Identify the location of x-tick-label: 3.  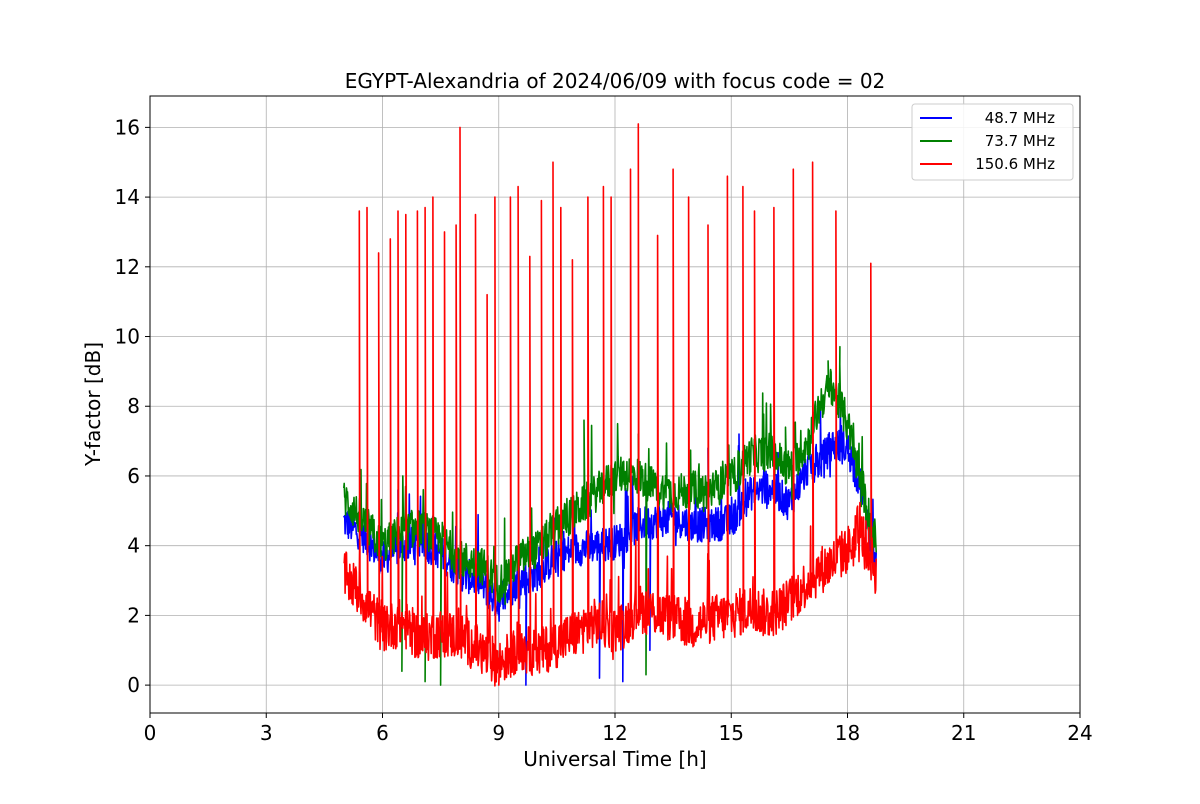
(266, 733).